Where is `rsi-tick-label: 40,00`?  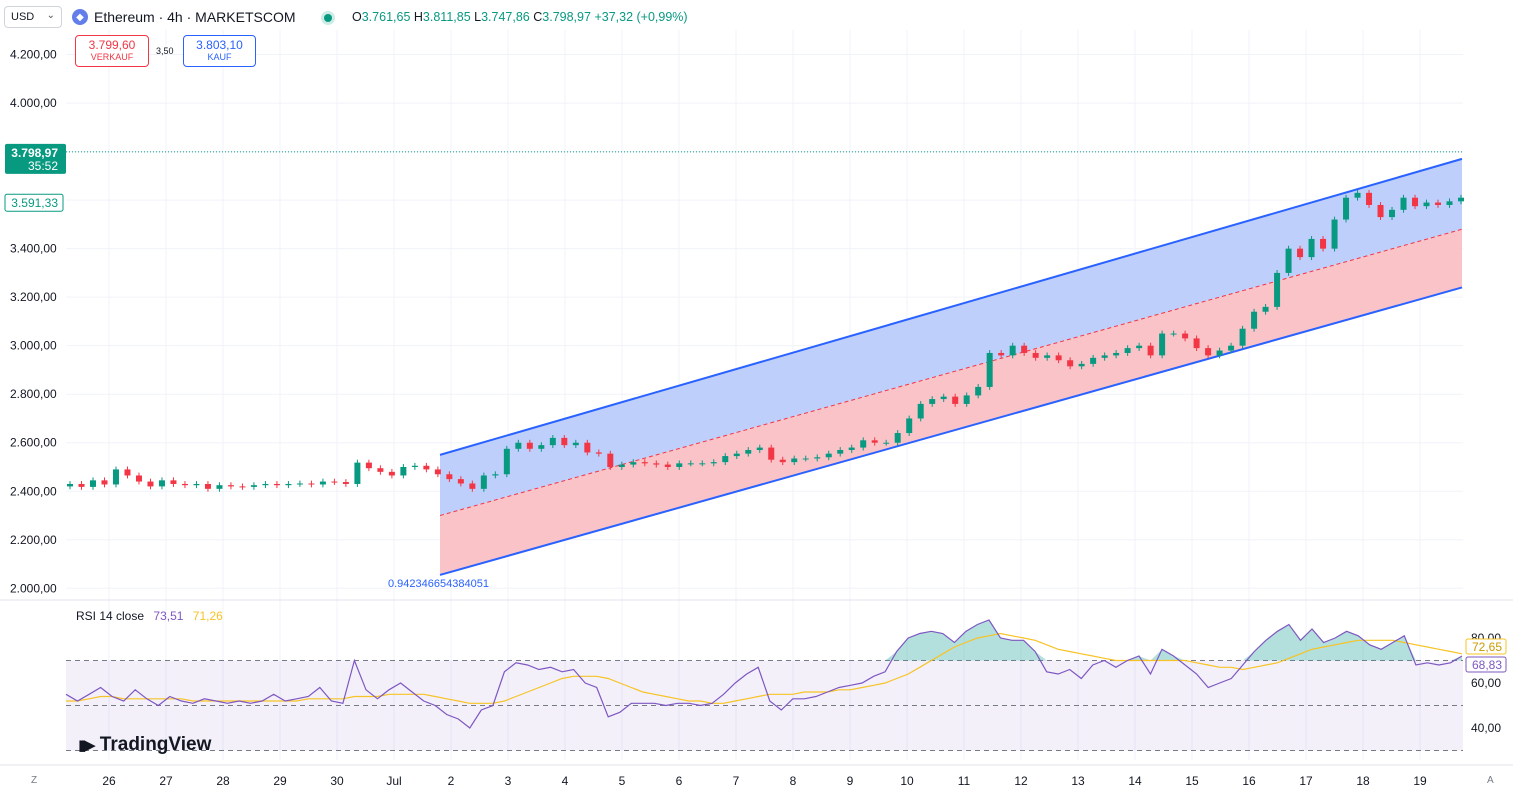
rsi-tick-label: 40,00 is located at coordinates (1486, 728).